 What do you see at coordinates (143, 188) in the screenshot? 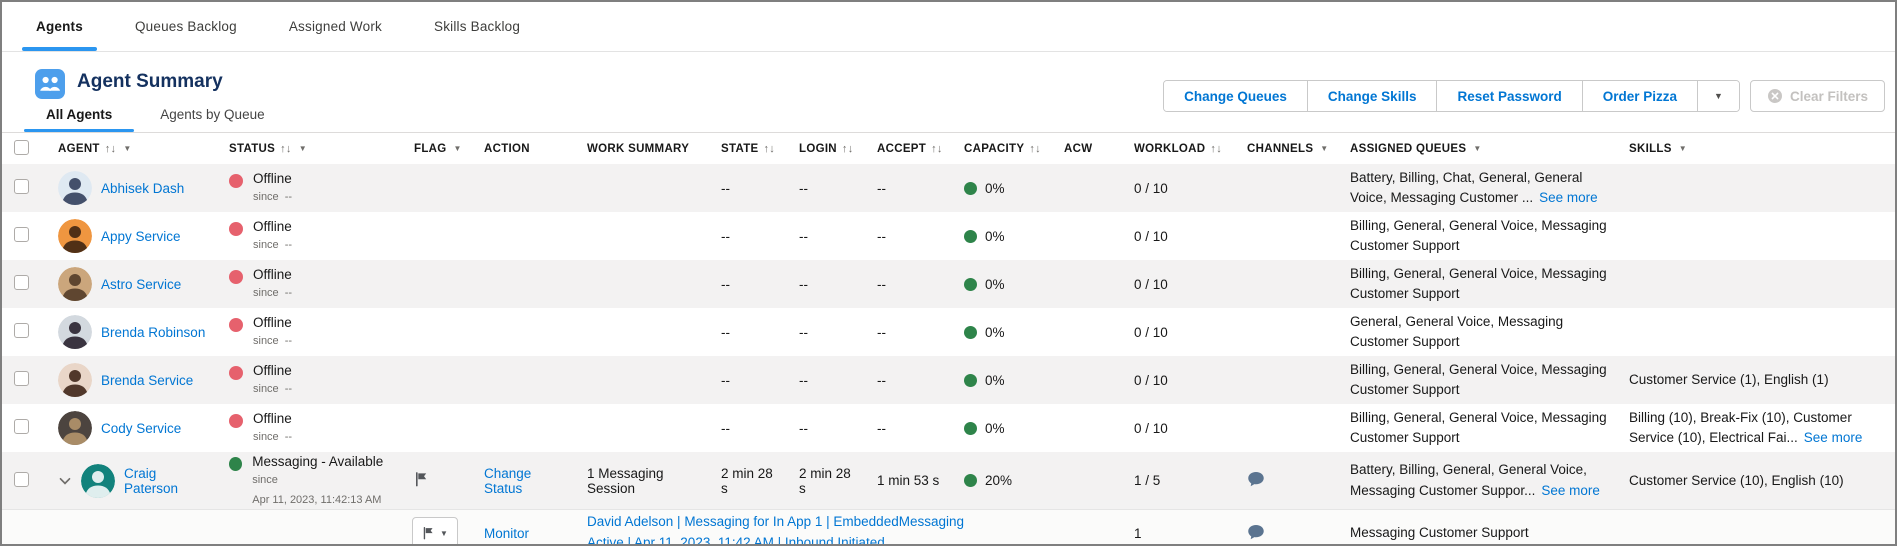
I see `agent-name-link: Abhisek Dash` at bounding box center [143, 188].